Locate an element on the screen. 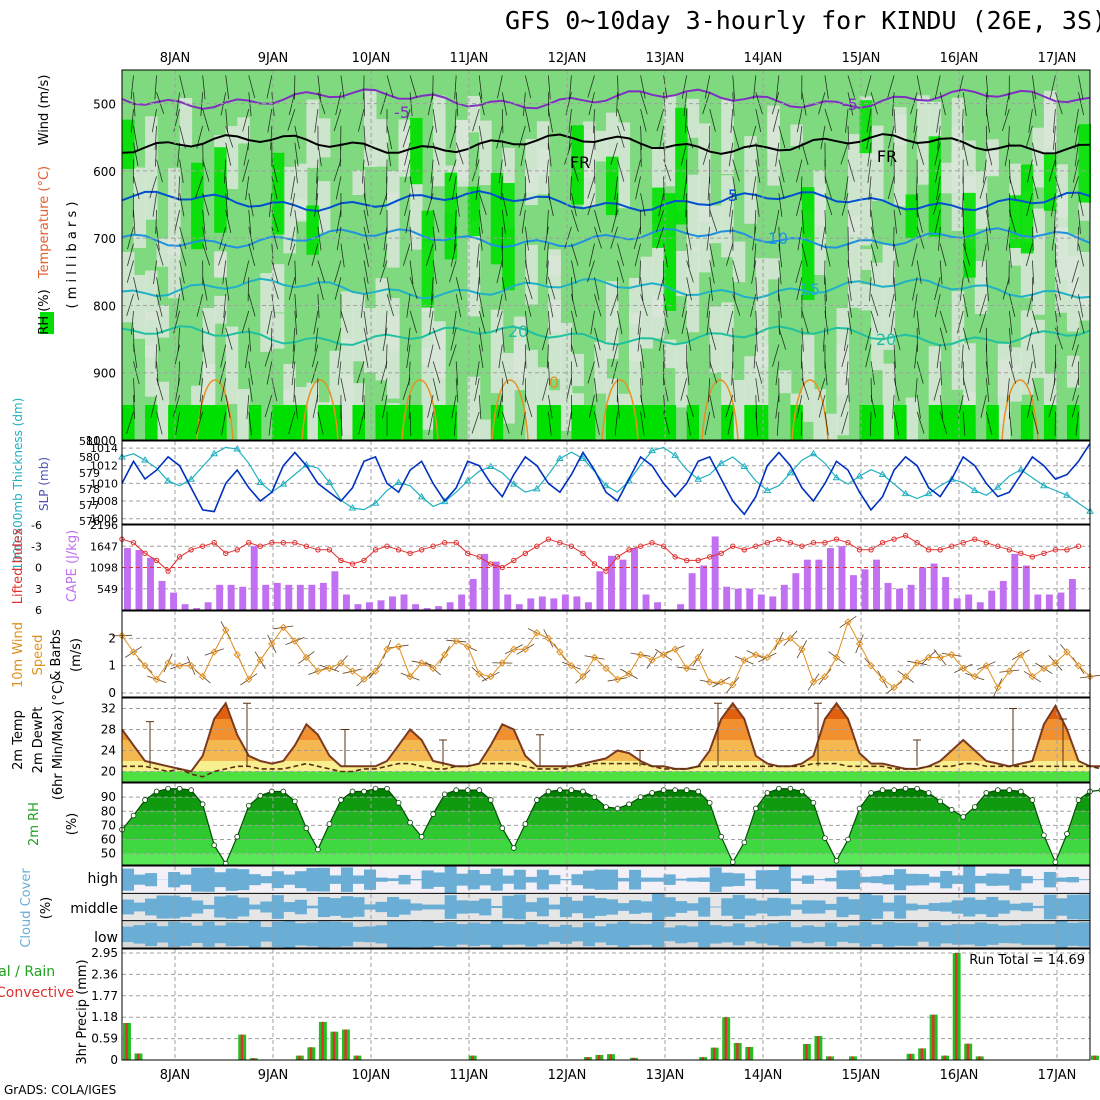 This screenshot has height=1100, width=1100. precip-convective-bar is located at coordinates (242, 1047).